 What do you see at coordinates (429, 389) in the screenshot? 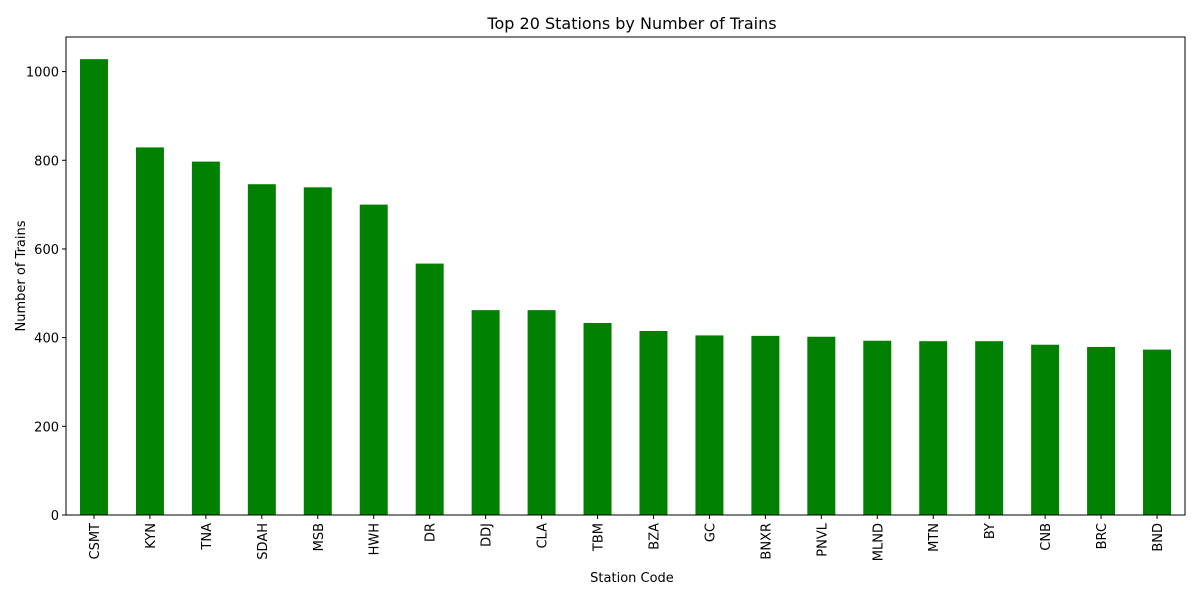
I see `bar-dr` at bounding box center [429, 389].